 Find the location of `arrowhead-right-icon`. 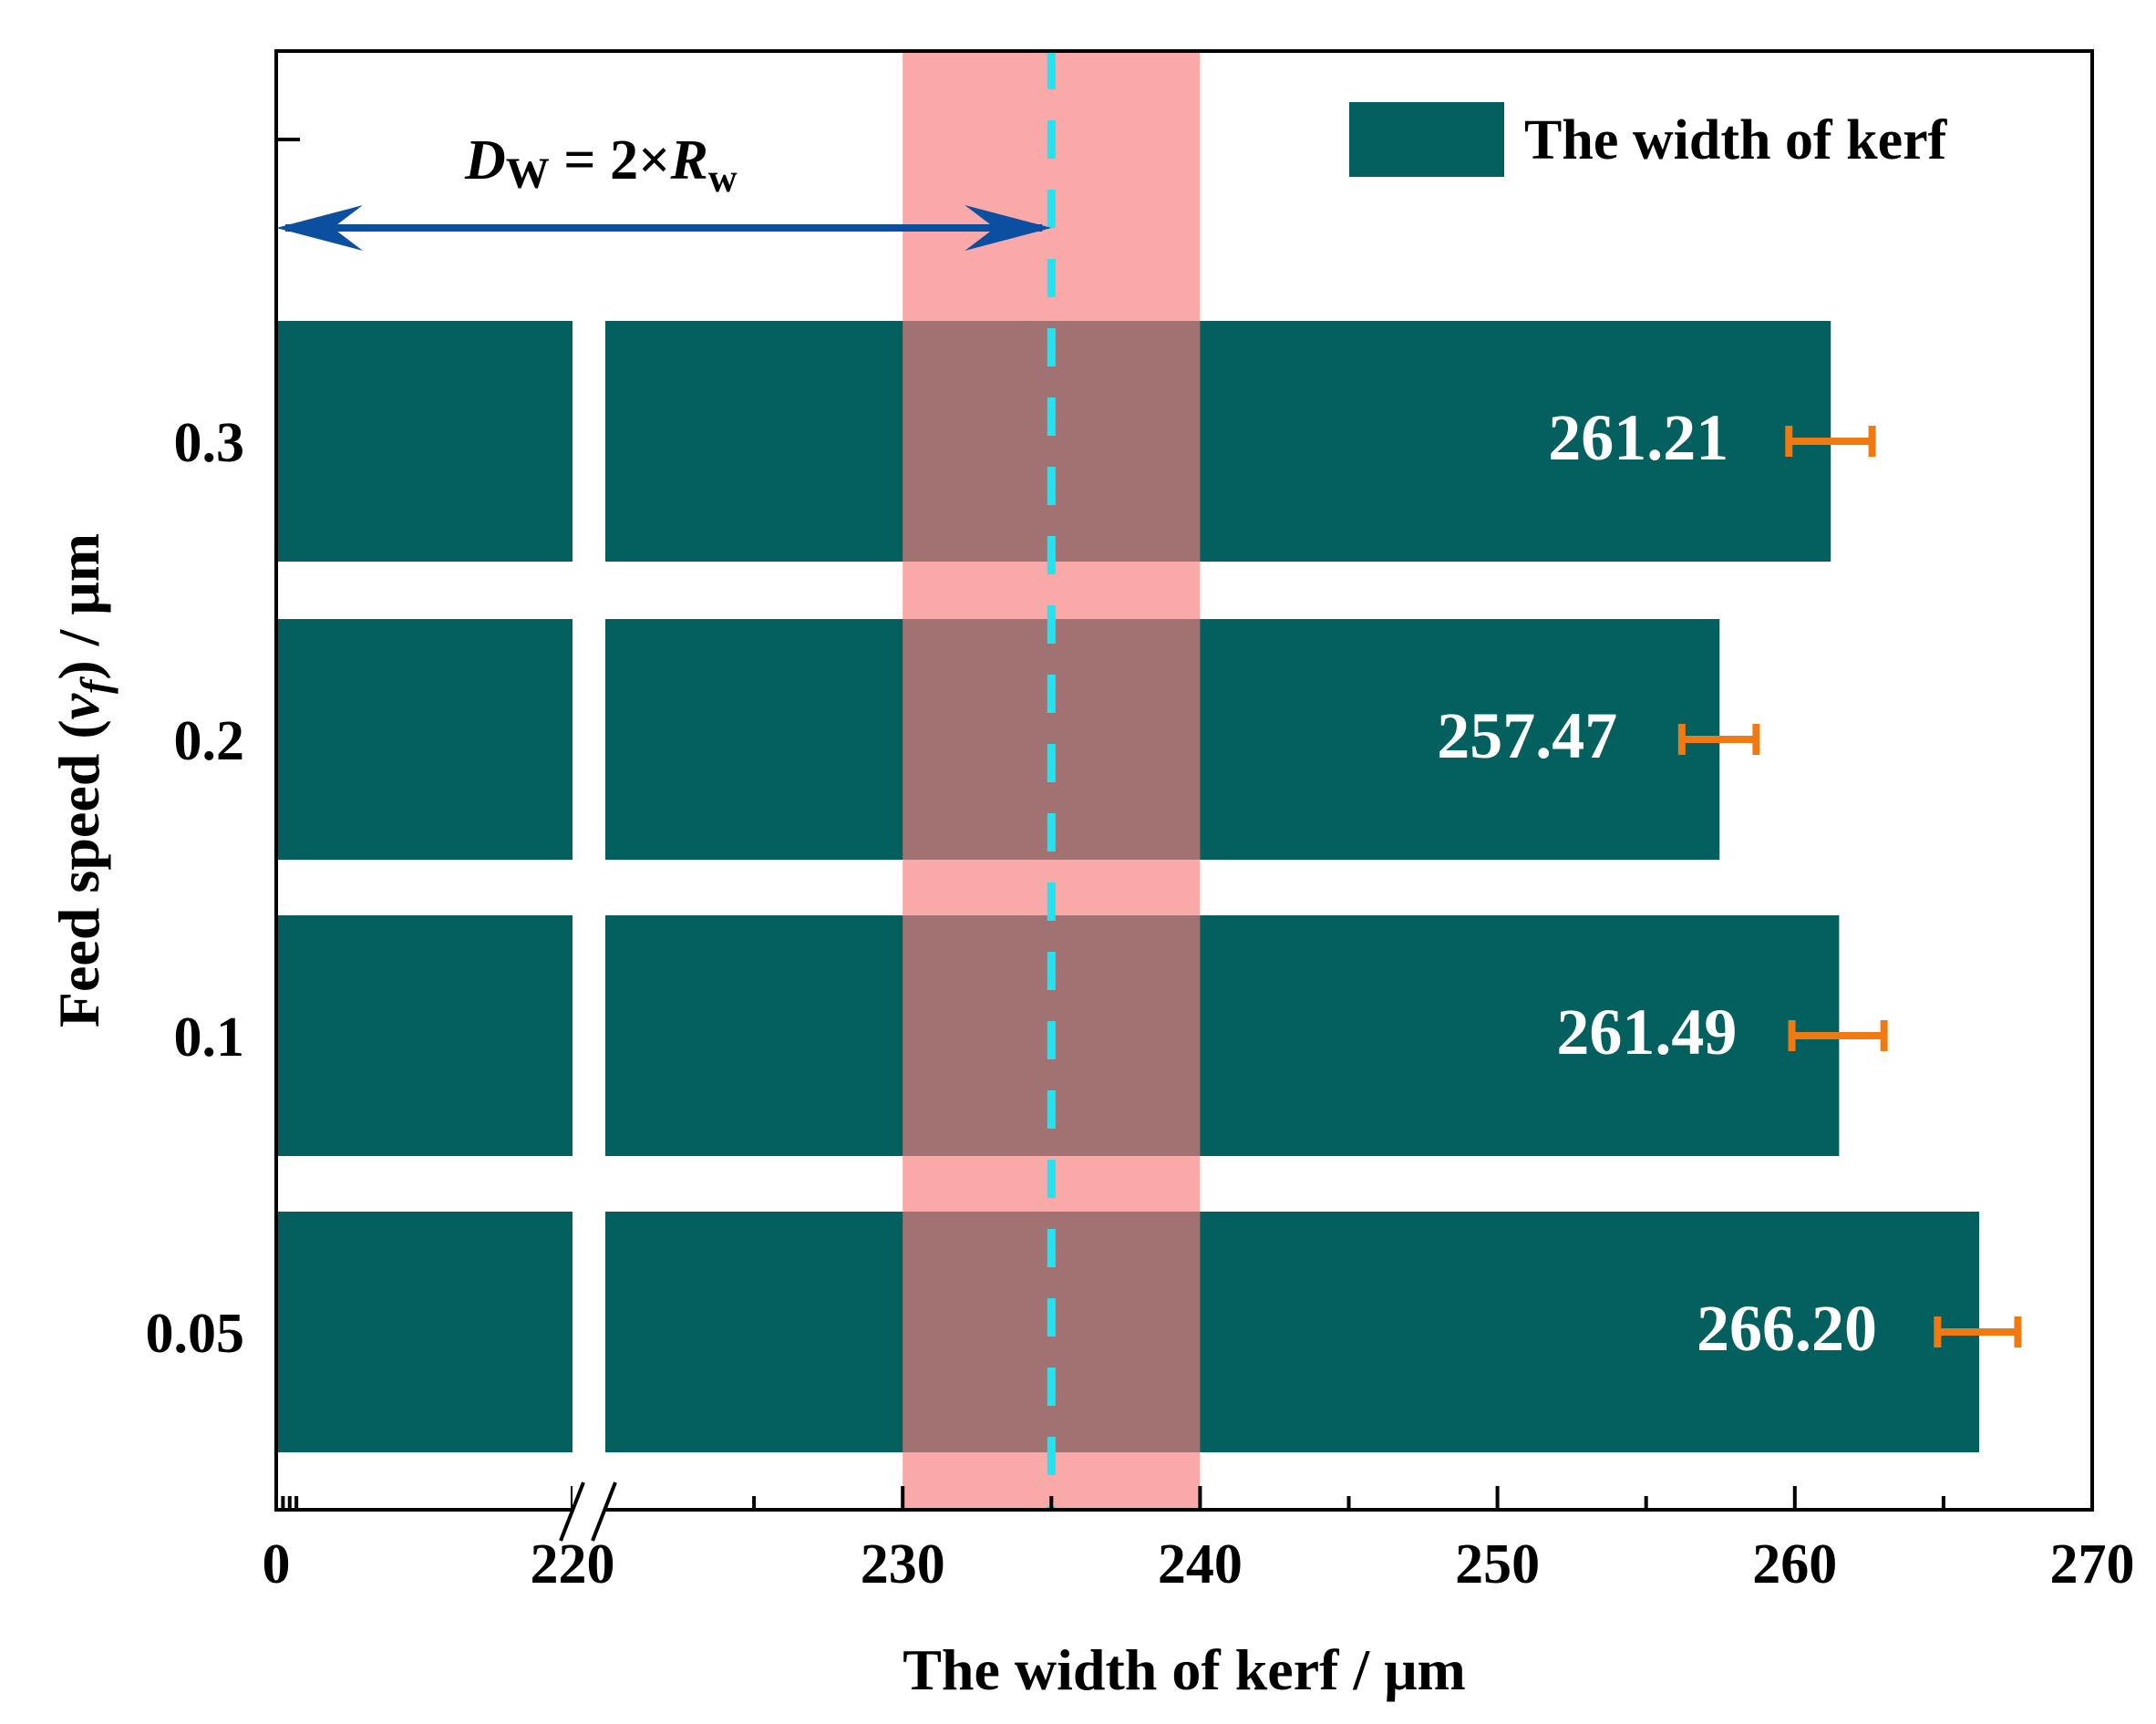

arrowhead-right-icon is located at coordinates (1008, 228).